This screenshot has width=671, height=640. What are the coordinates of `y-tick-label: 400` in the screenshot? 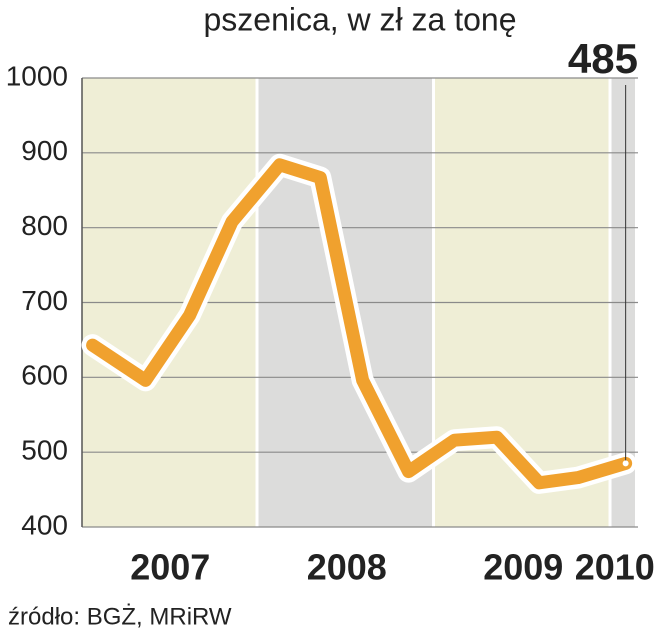 It's located at (44, 524).